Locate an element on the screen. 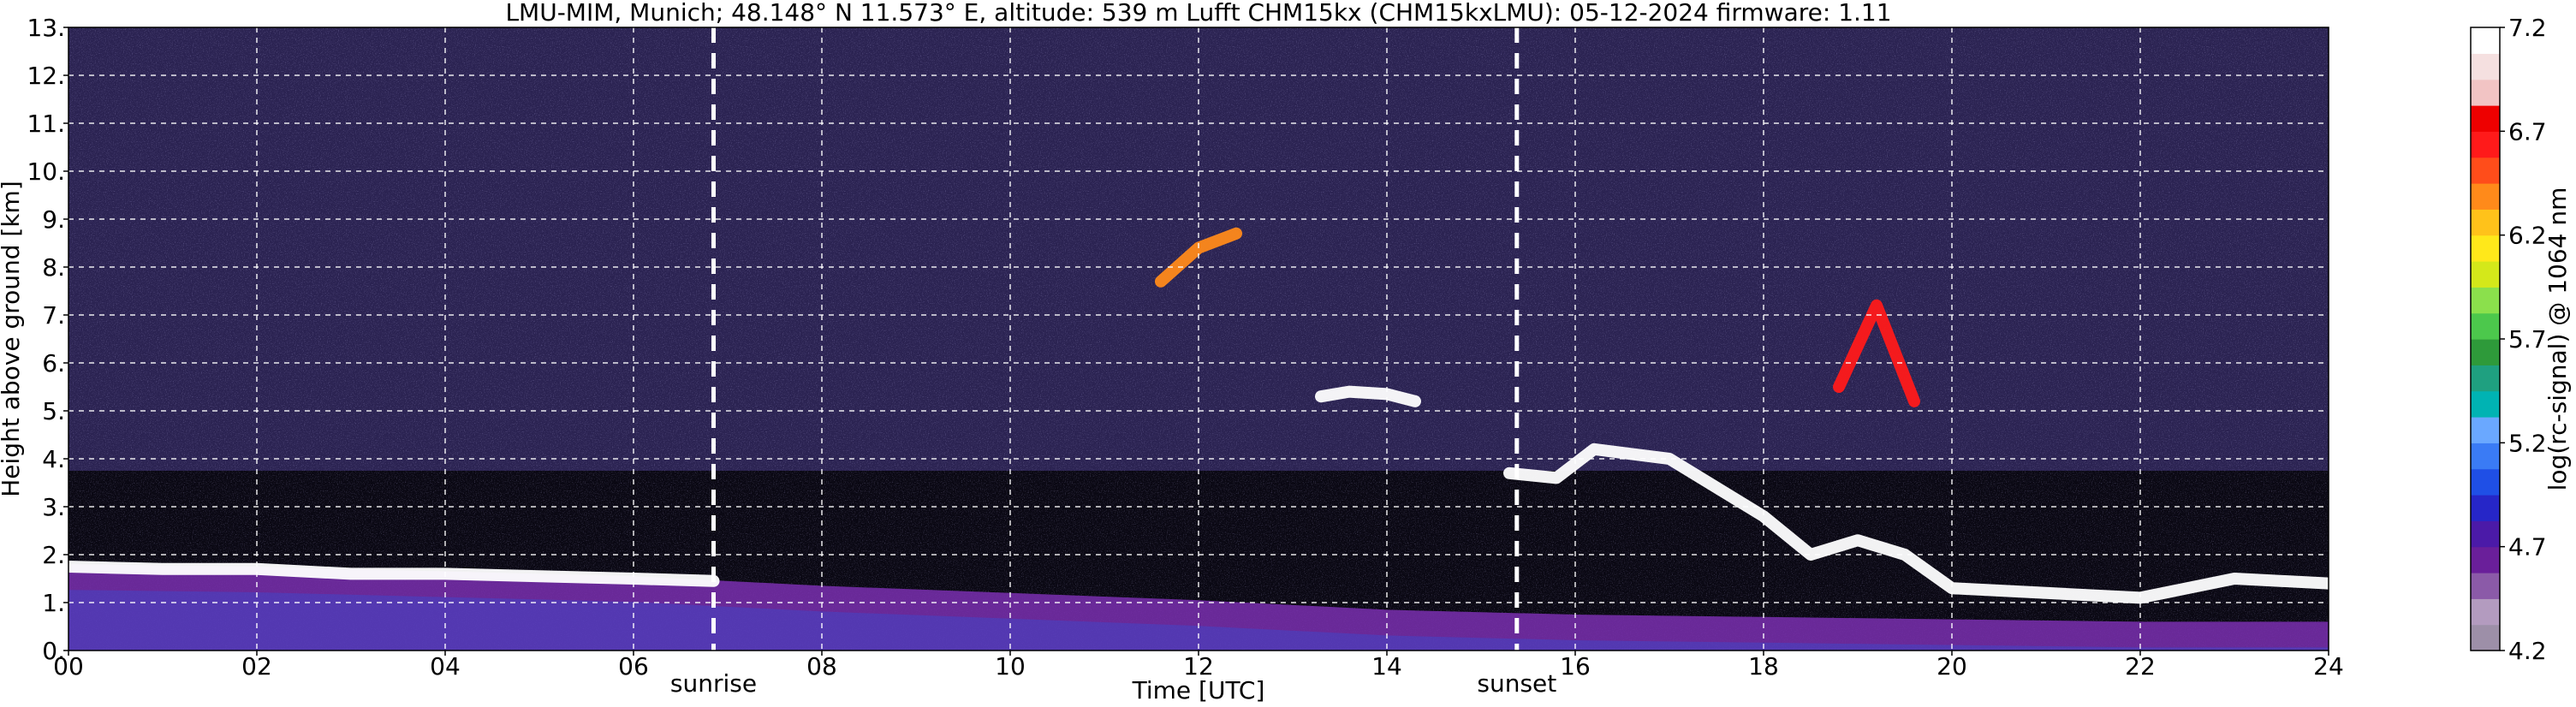  x-tick-label: 14 is located at coordinates (1387, 666).